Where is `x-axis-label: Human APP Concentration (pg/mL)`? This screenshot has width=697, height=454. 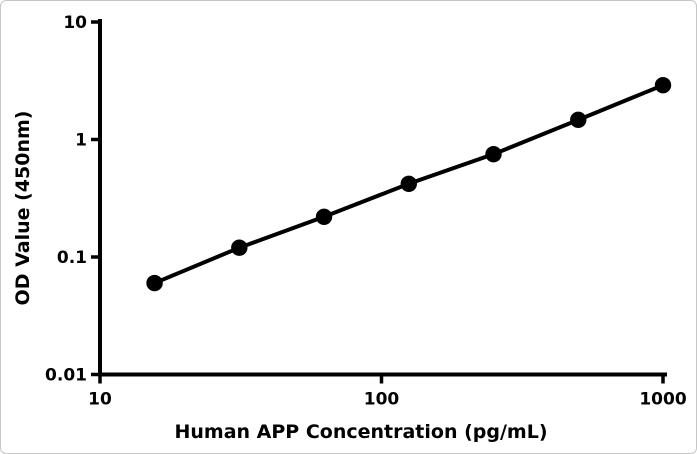 x-axis-label: Human APP Concentration (pg/mL) is located at coordinates (361, 432).